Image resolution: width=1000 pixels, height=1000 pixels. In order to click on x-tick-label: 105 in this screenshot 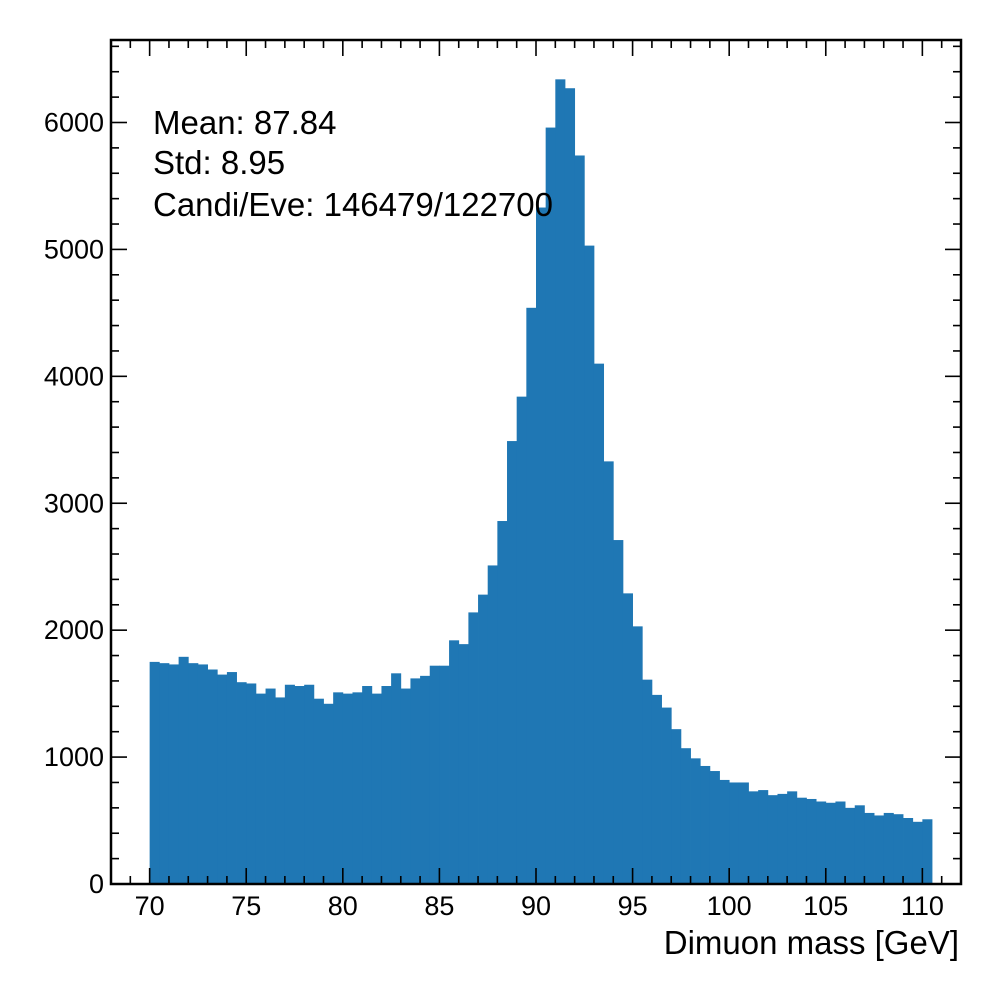, I will do `click(825, 906)`.